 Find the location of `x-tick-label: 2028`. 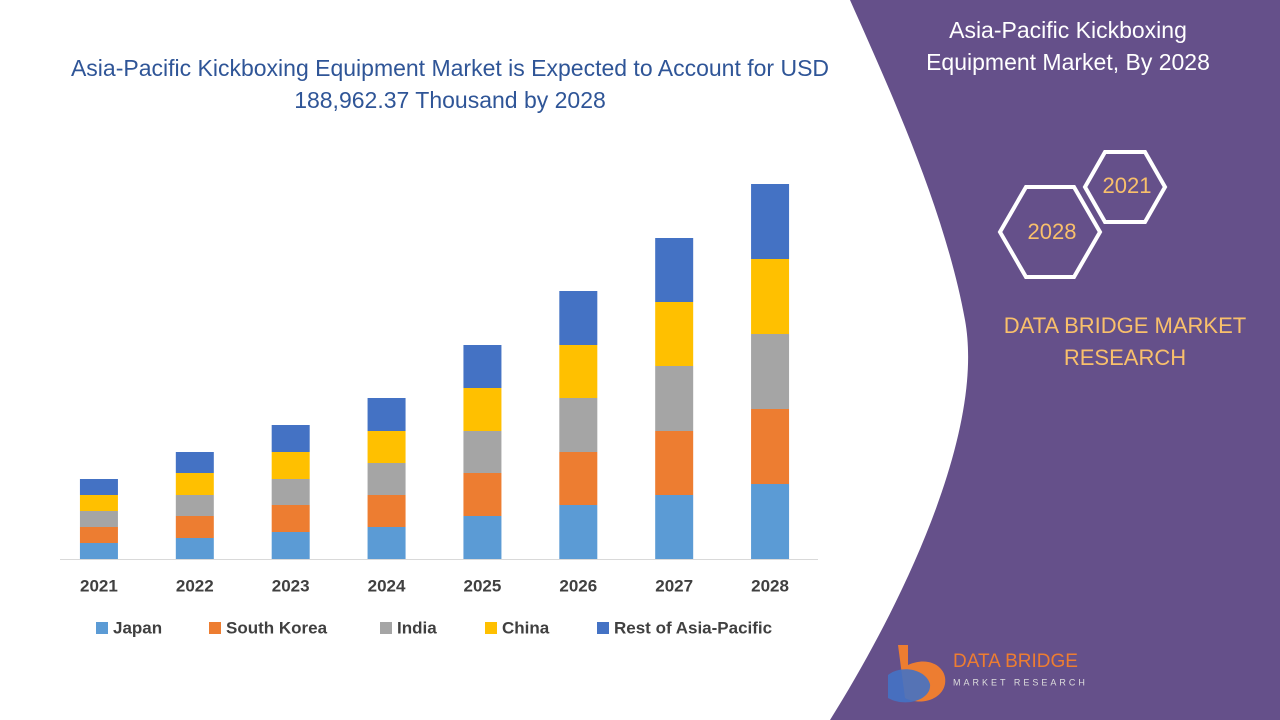

x-tick-label: 2028 is located at coordinates (770, 585).